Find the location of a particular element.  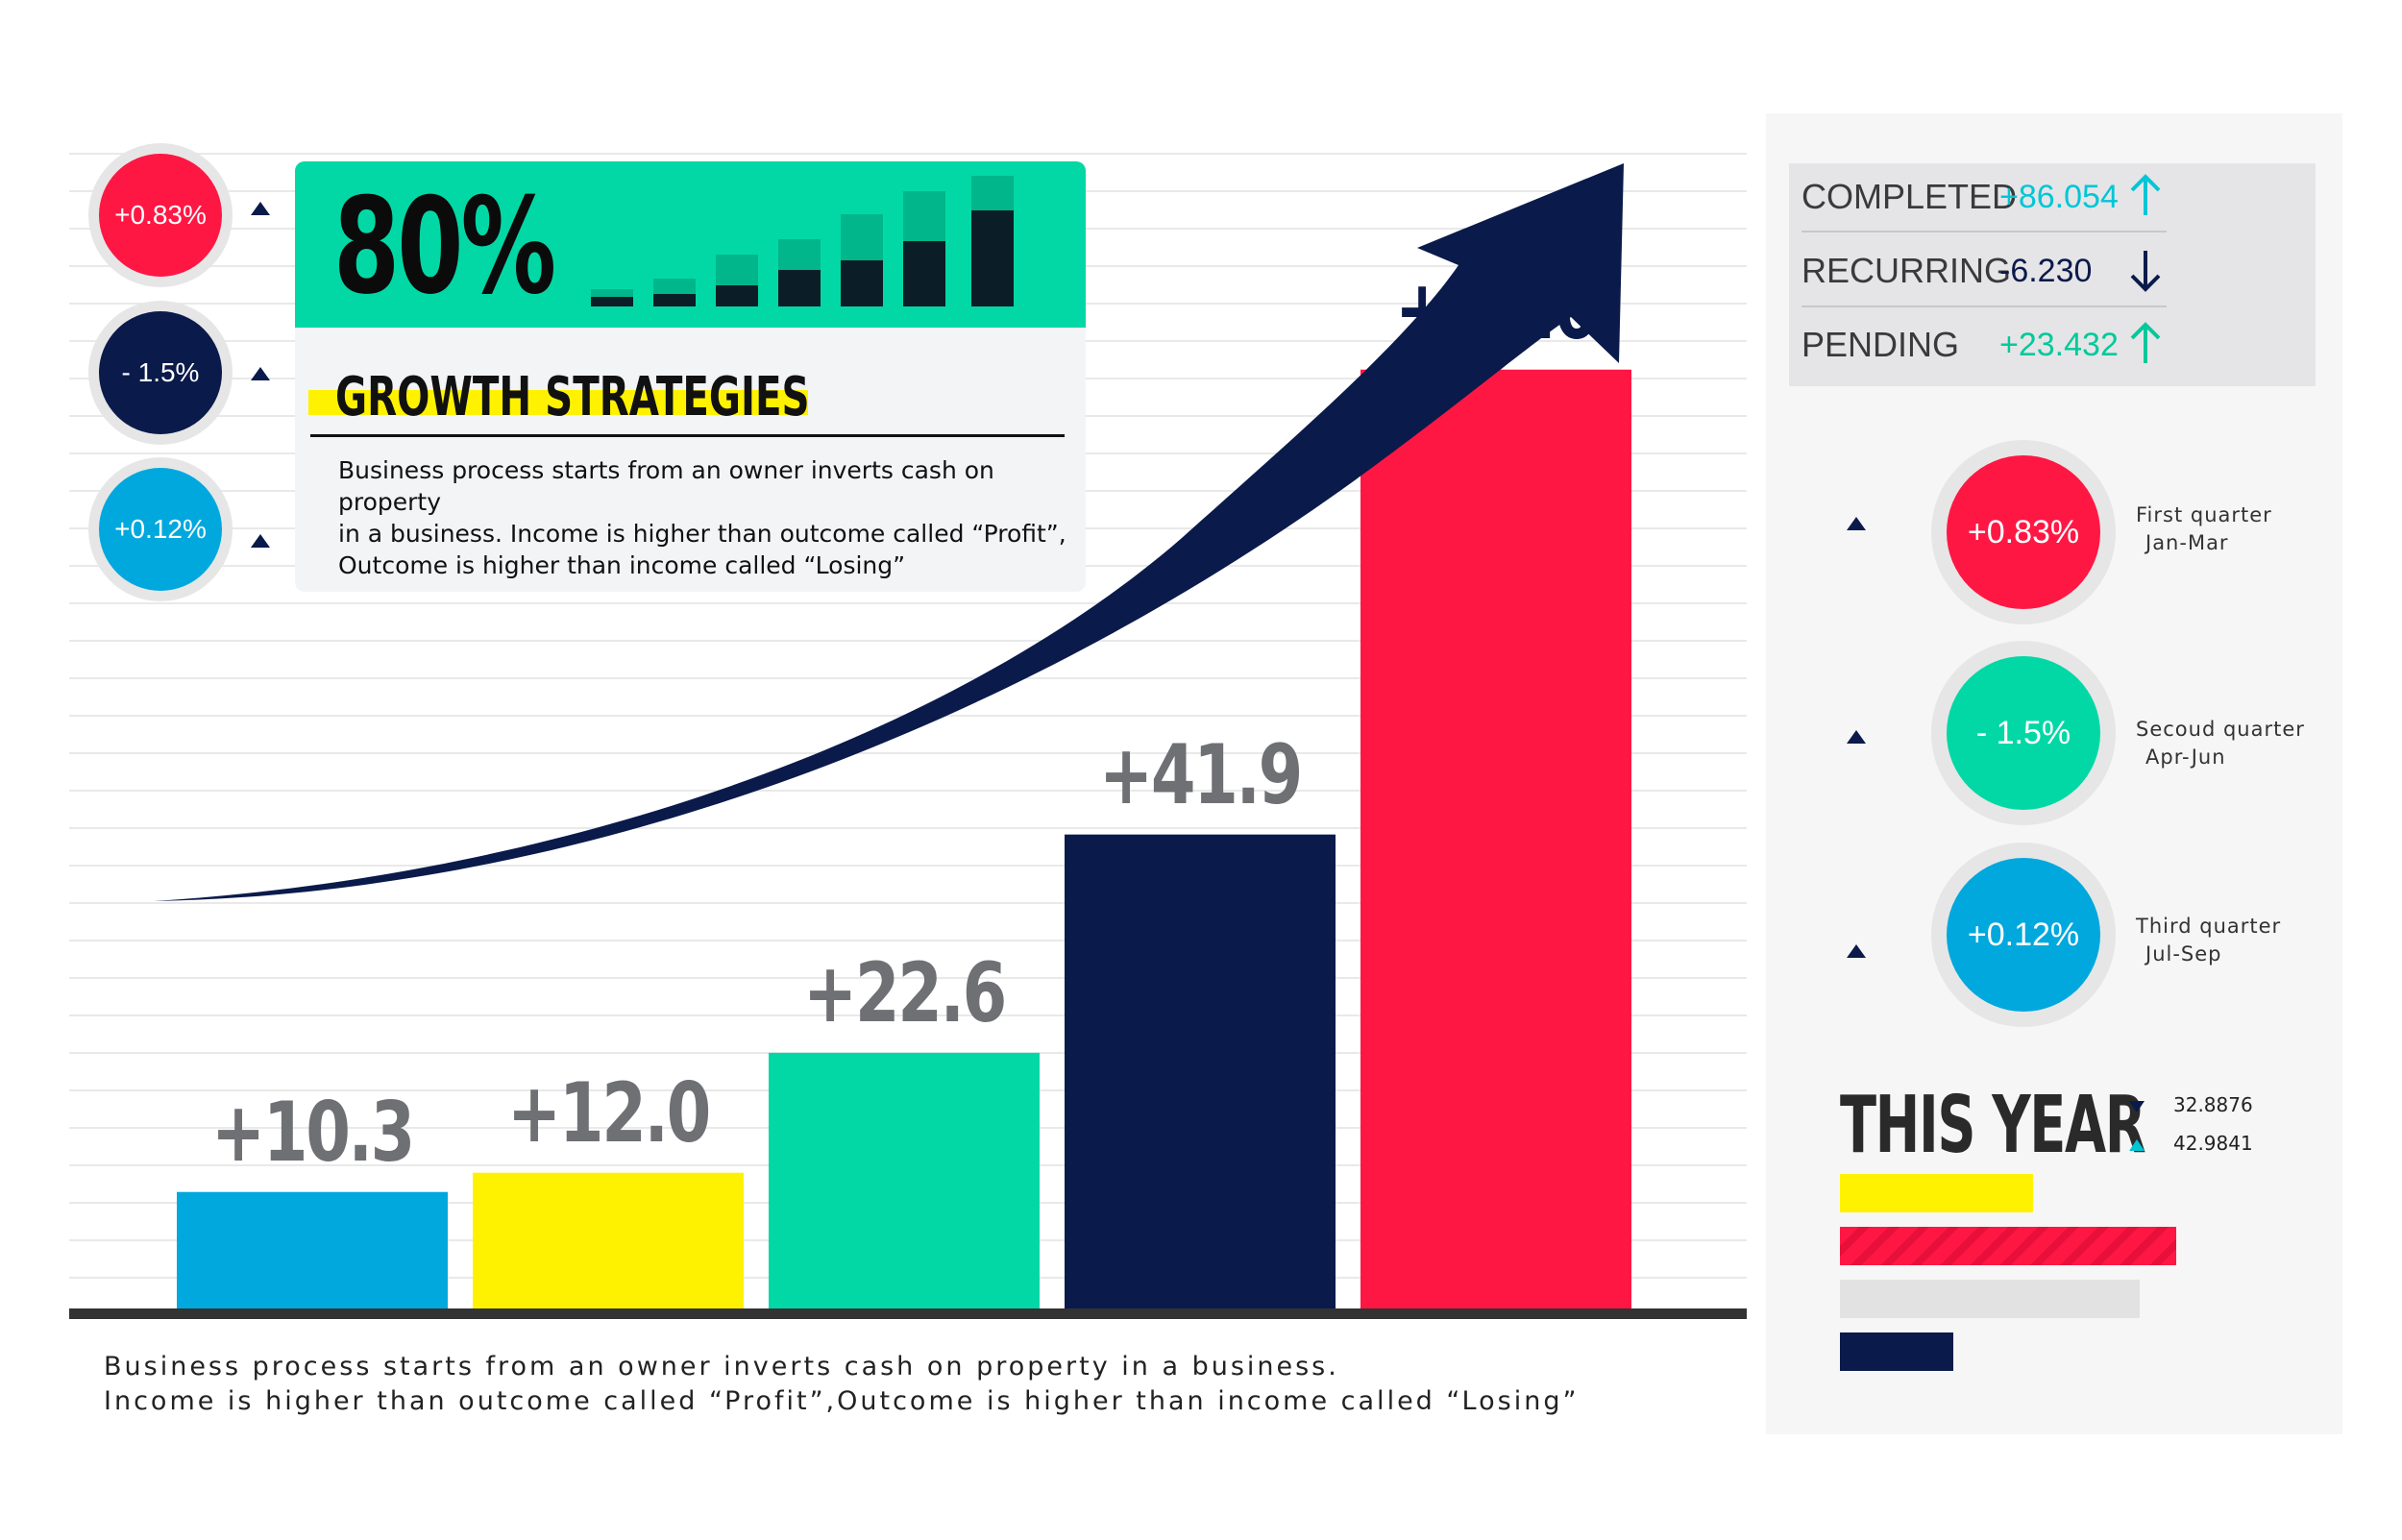

quarter-months: Jan-Mar is located at coordinates (2187, 543).